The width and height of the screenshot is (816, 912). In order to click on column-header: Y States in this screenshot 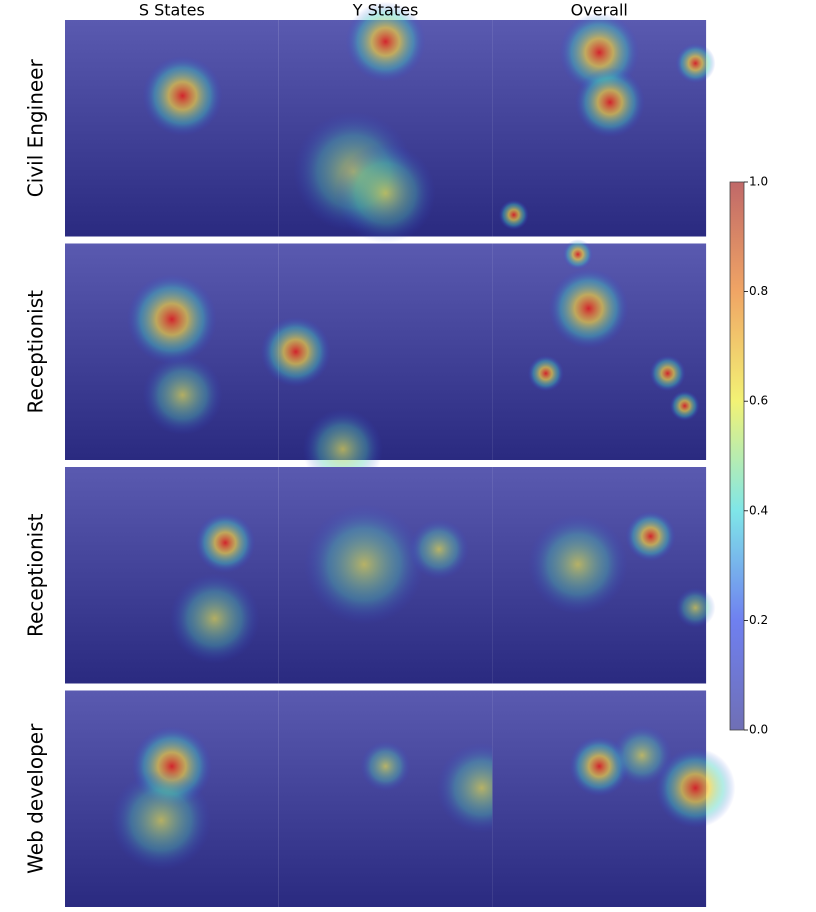, I will do `click(385, 10)`.